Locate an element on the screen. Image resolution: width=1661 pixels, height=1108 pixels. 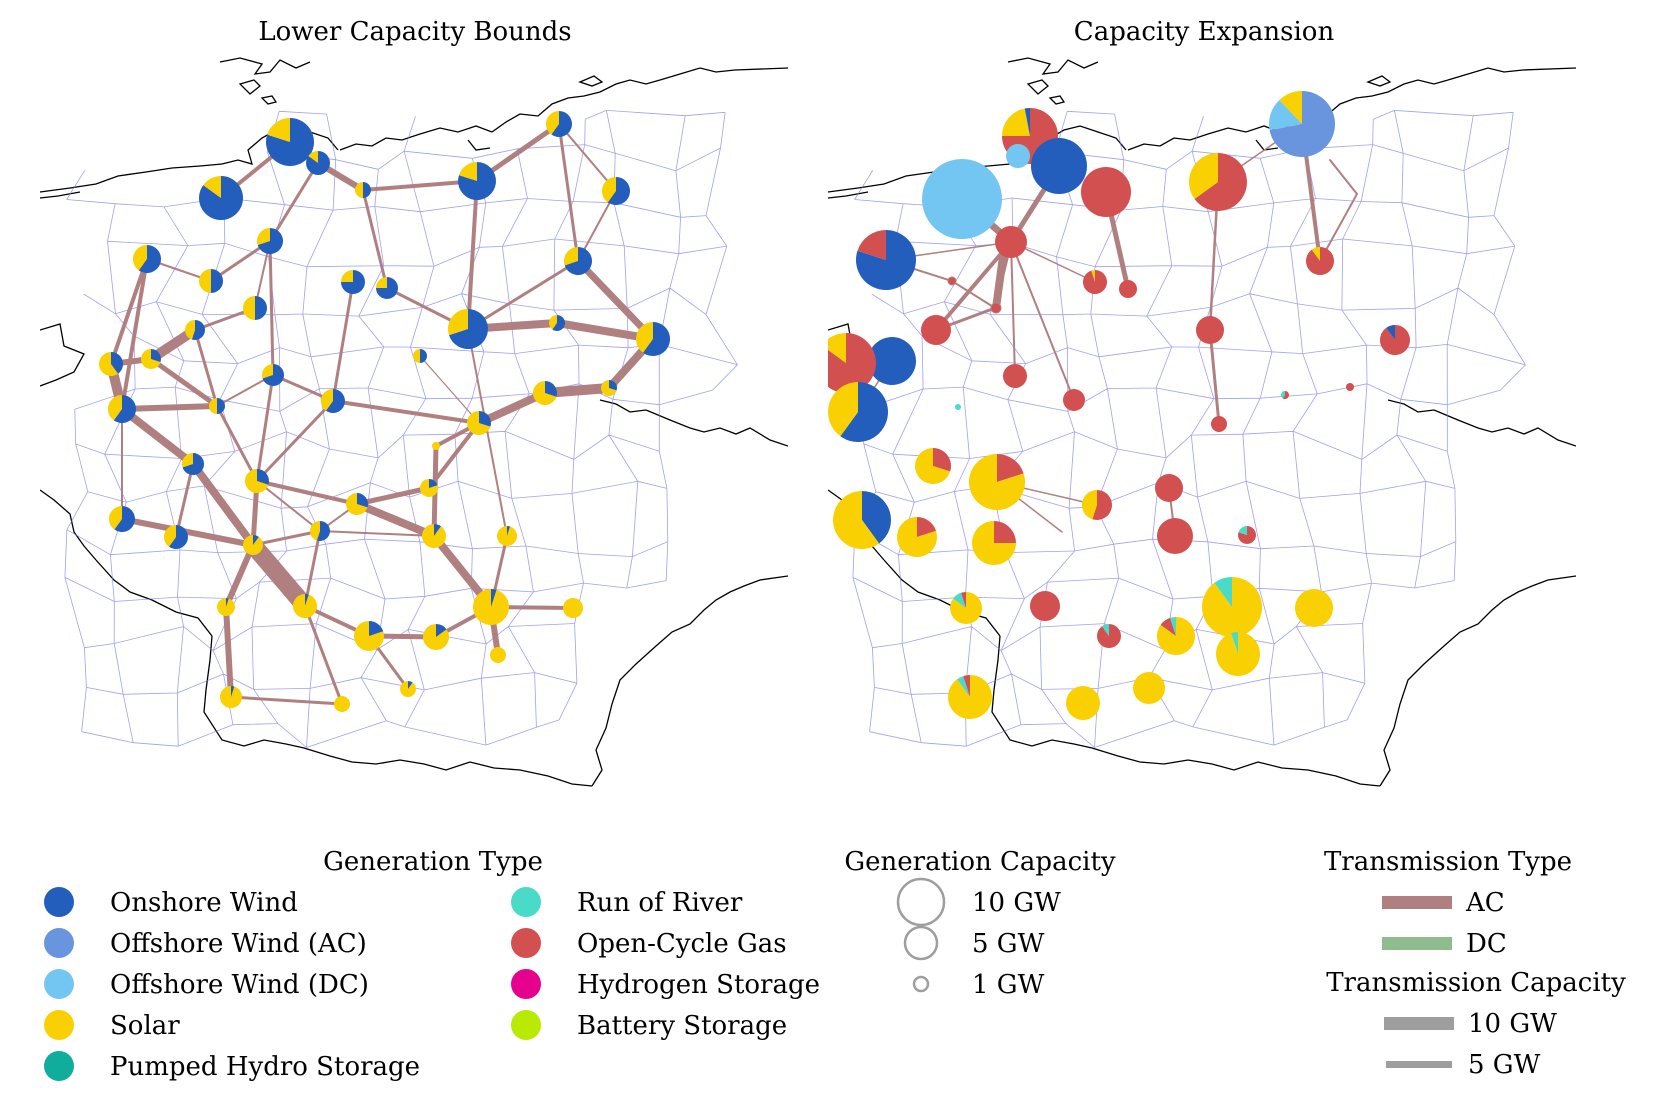
bus-pie-right-R is located at coordinates (1074, 400).